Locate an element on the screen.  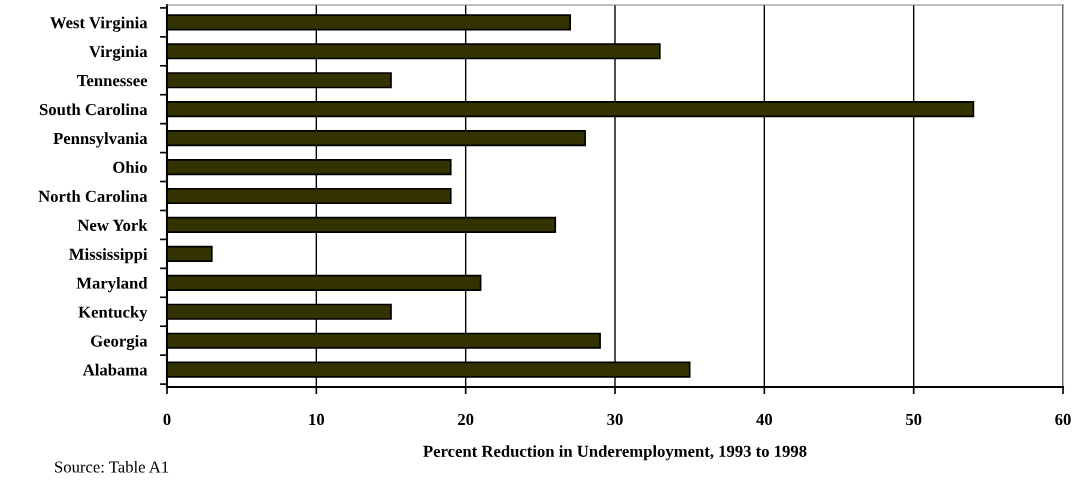
x-tick-label: 50 is located at coordinates (914, 419).